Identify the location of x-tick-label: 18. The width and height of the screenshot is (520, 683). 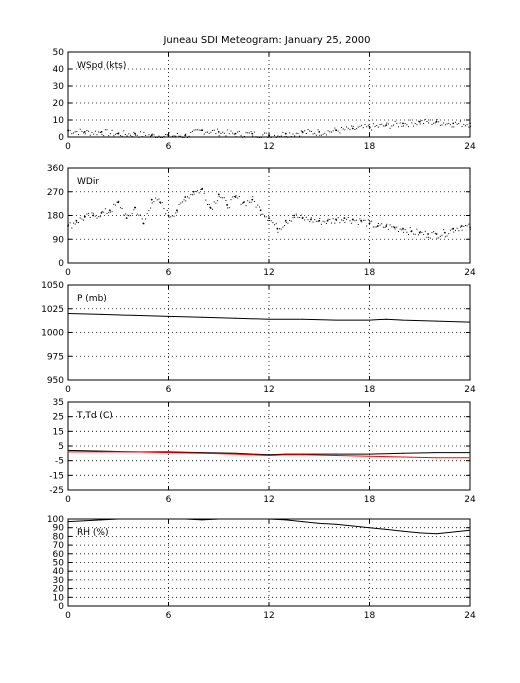
(370, 616).